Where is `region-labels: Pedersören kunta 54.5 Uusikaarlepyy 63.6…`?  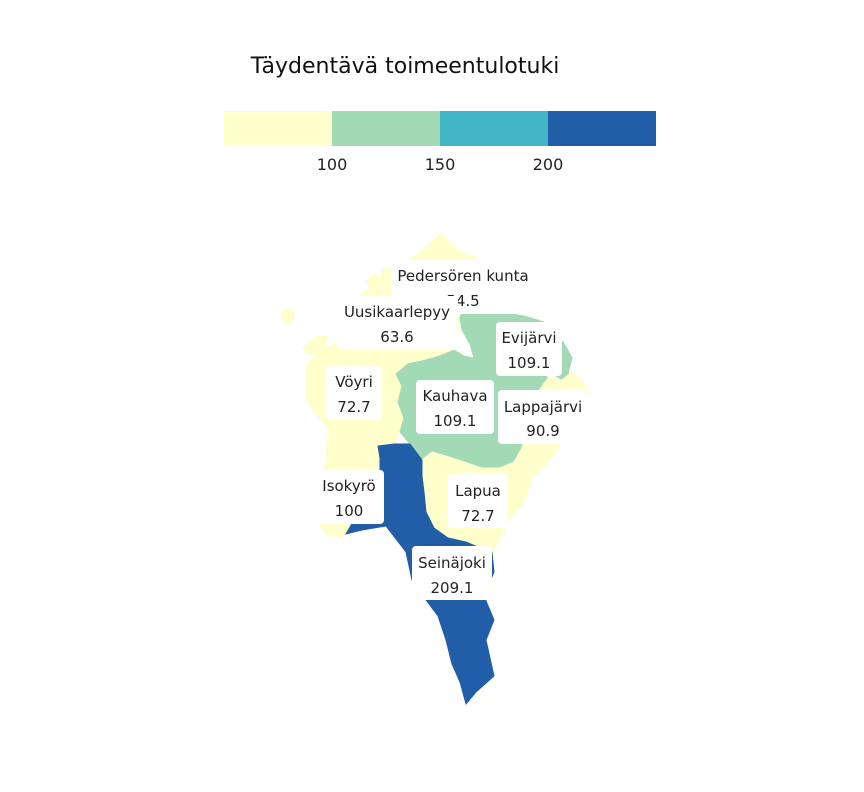 region-labels: Pedersören kunta 54.5 Uusikaarlepyy 63.6… is located at coordinates (451, 430).